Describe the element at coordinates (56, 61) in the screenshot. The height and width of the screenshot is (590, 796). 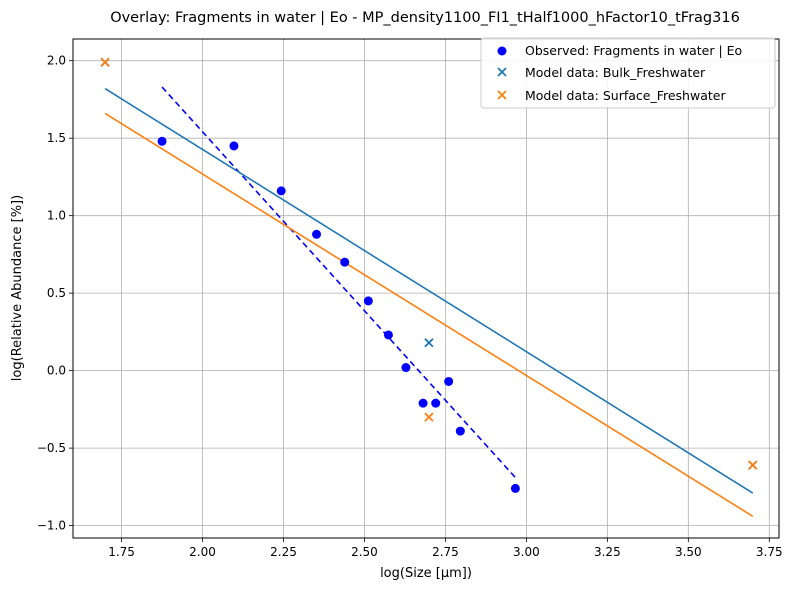
I see `y-tick-label: 2.0` at that location.